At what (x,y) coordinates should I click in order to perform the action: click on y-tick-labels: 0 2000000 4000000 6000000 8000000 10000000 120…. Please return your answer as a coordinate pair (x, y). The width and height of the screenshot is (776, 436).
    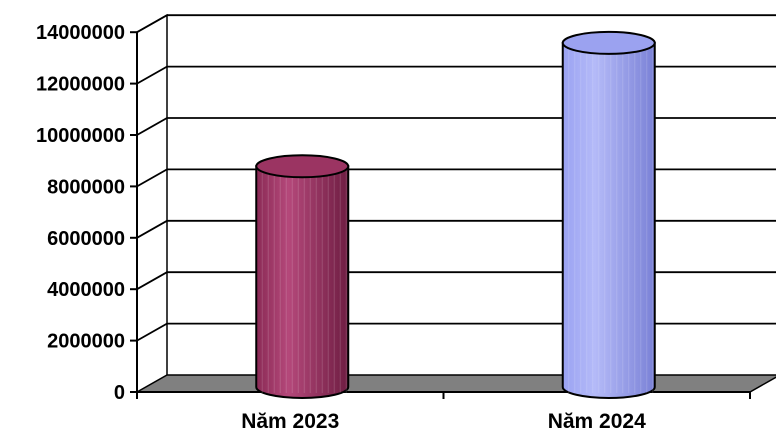
    Looking at the image, I should click on (80, 213).